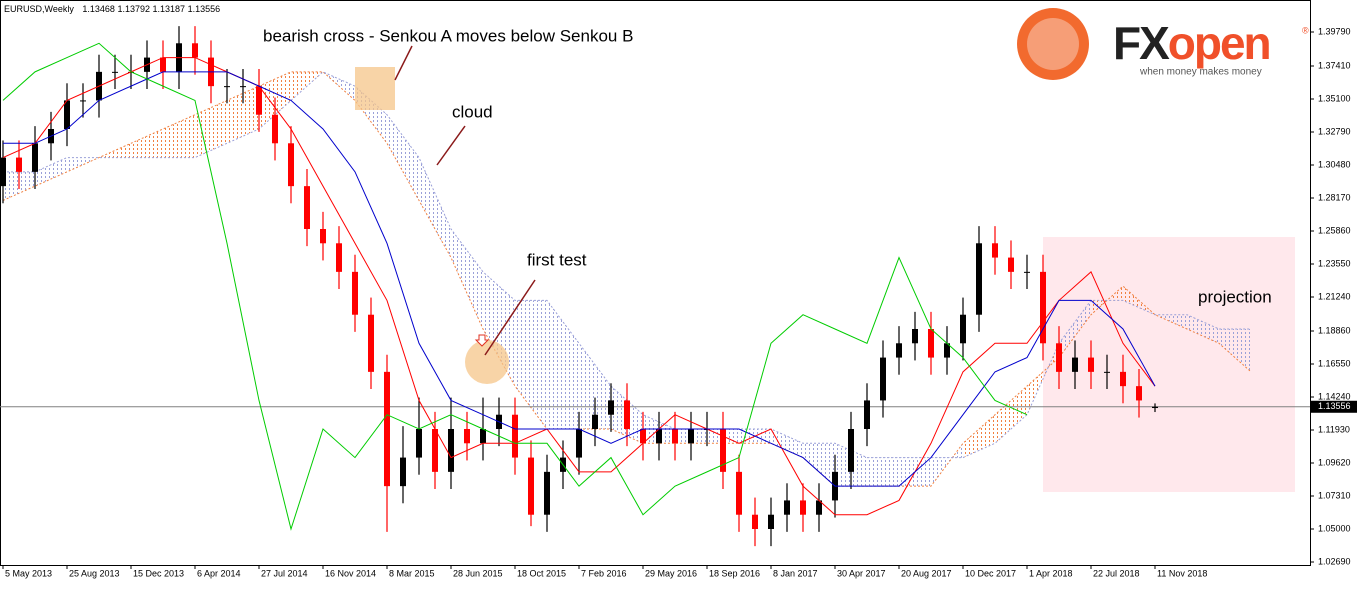  I want to click on x-tick-label: 20 Aug 2017, so click(926, 573).